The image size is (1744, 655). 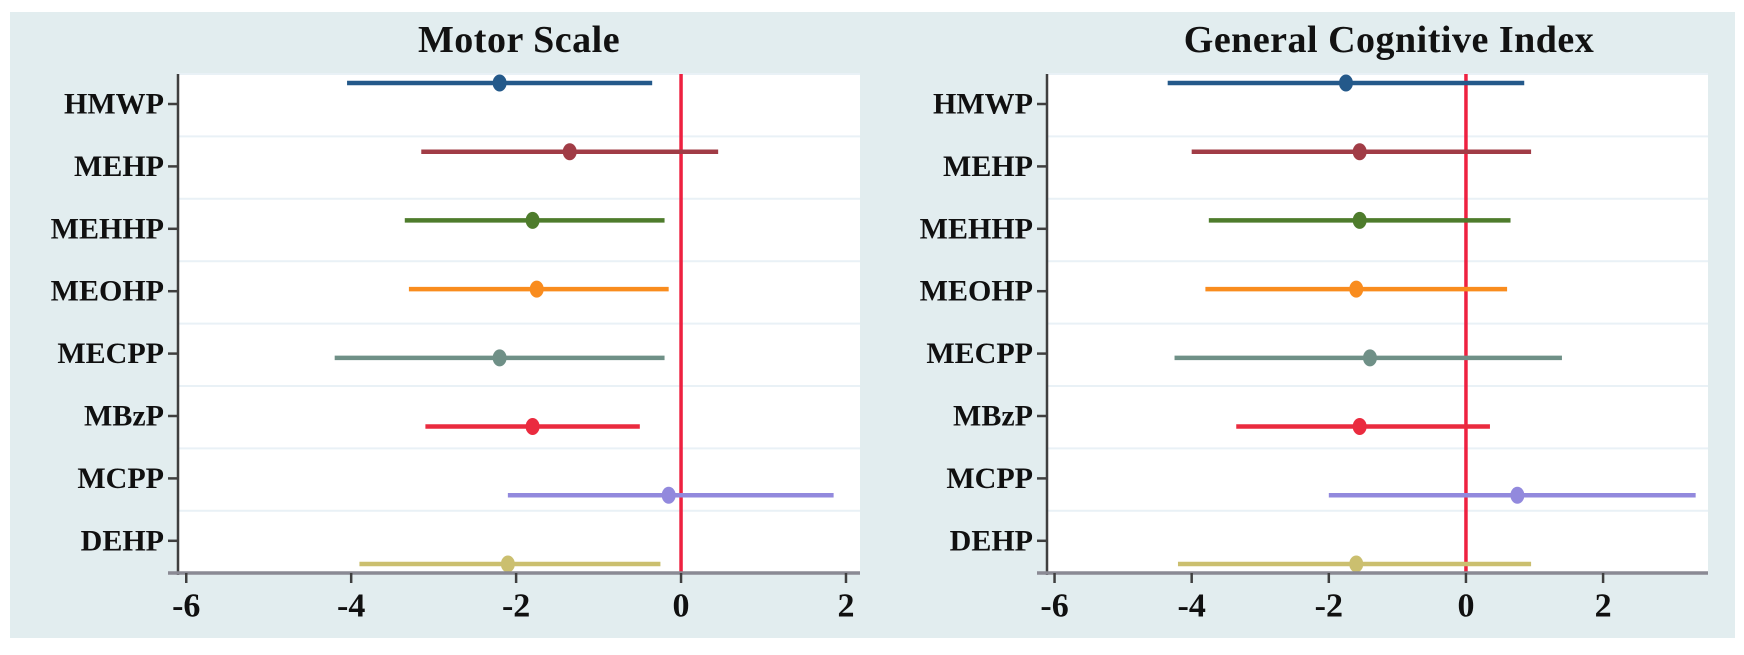 What do you see at coordinates (1389, 40) in the screenshot?
I see `panel-title-general-cognitive-index: General Cognitive Index` at bounding box center [1389, 40].